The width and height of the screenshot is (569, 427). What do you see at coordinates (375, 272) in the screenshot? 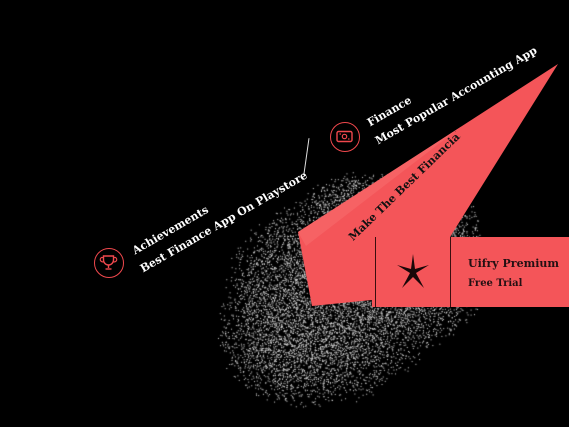
I see `card-divider-left` at bounding box center [375, 272].